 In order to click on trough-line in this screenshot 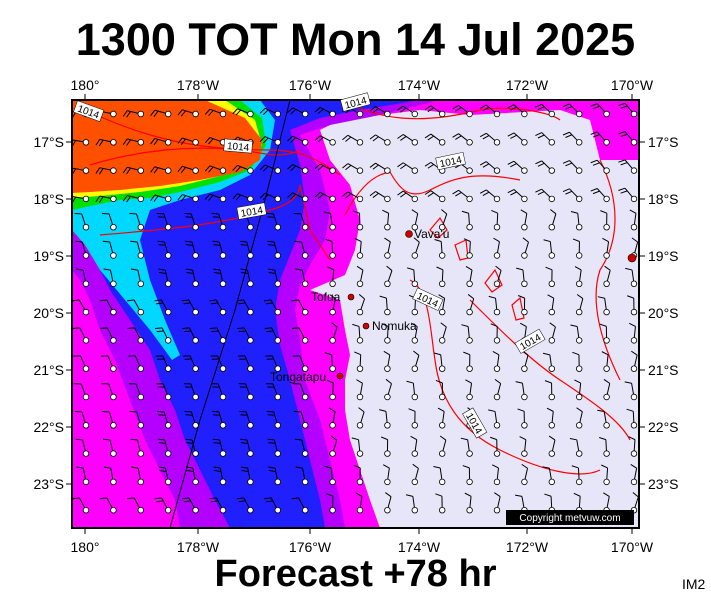, I will do `click(230, 314)`.